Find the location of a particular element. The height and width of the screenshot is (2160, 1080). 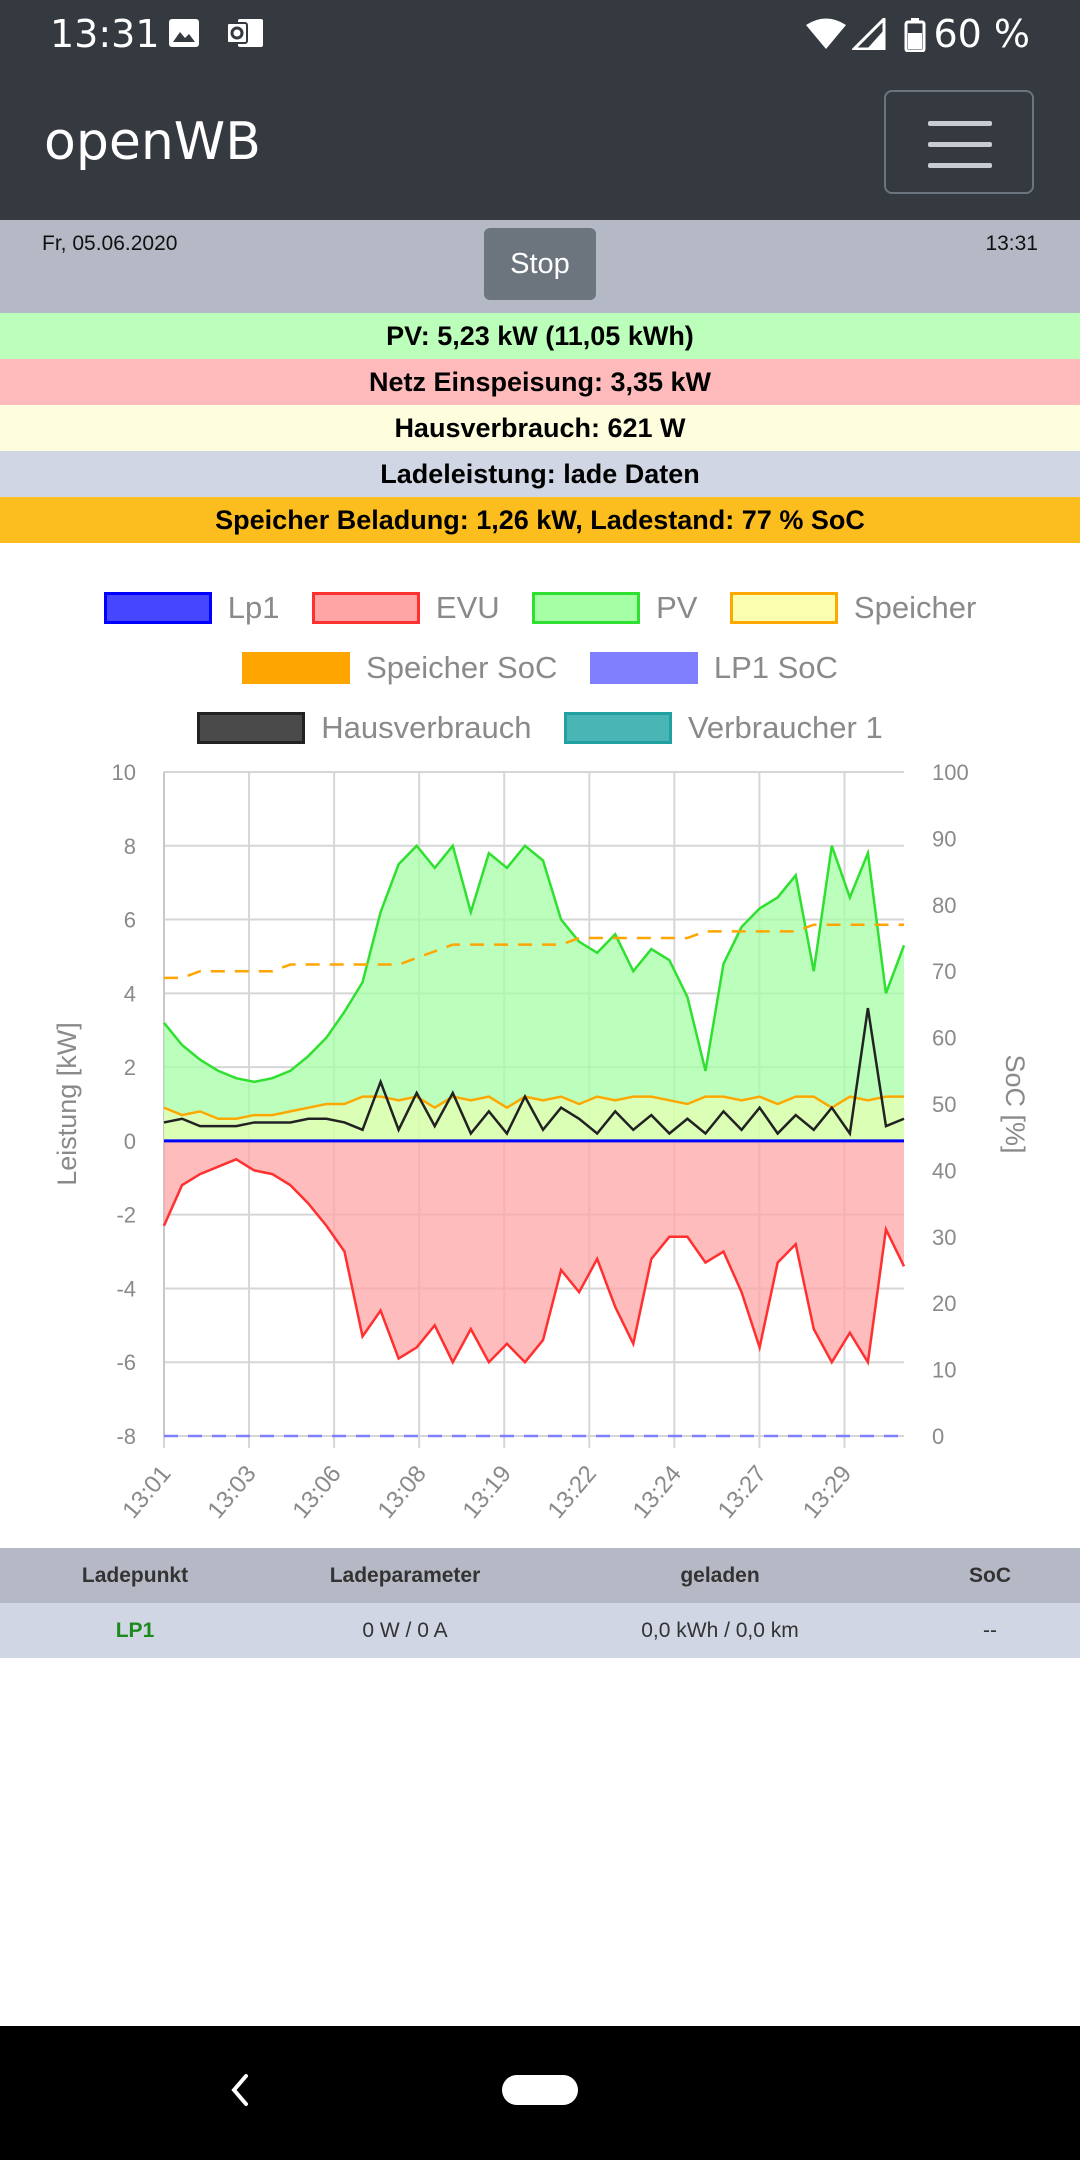

evu-area is located at coordinates (534, 1251).